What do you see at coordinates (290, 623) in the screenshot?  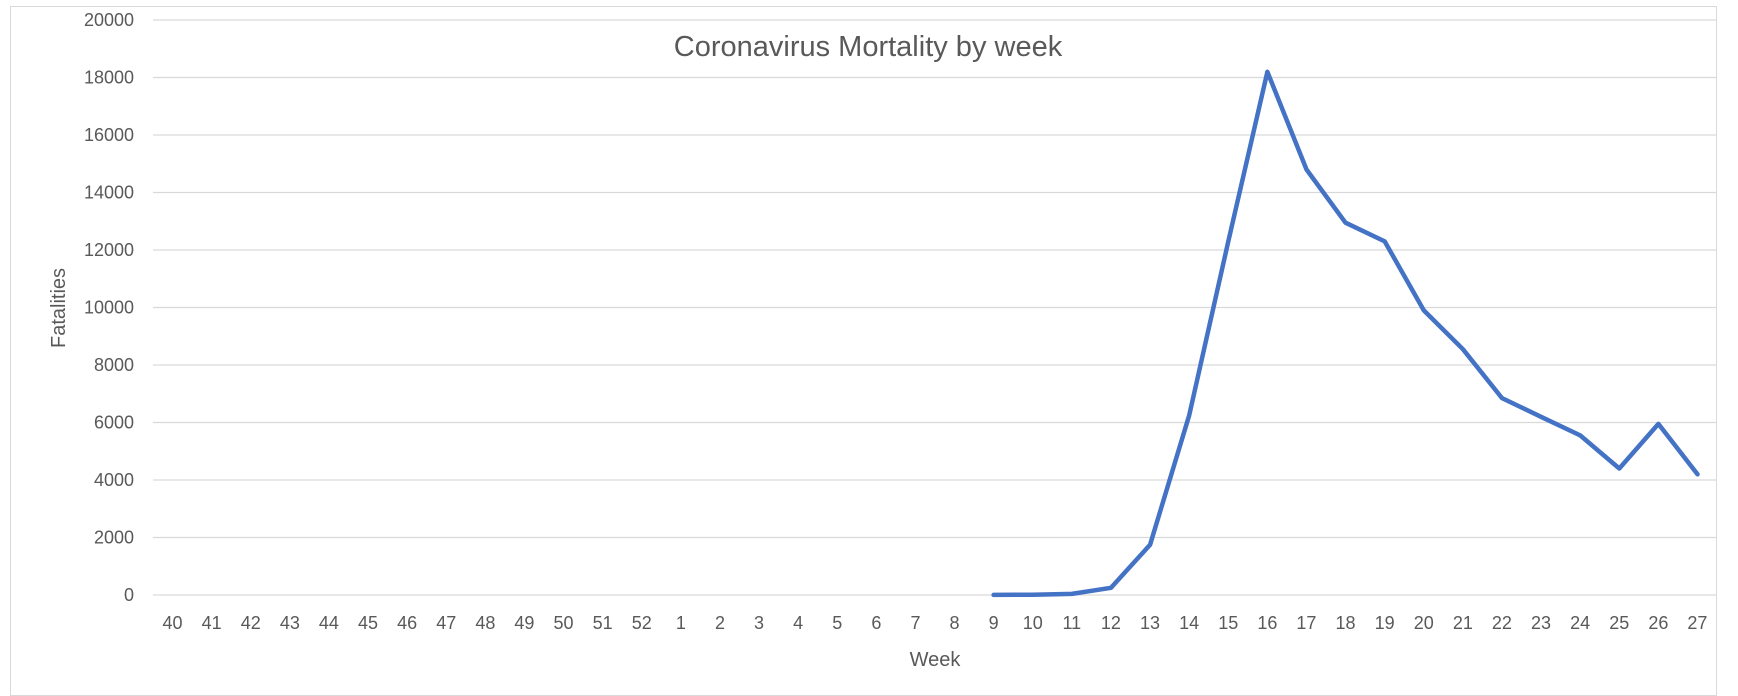 I see `x-tick-label: 43` at bounding box center [290, 623].